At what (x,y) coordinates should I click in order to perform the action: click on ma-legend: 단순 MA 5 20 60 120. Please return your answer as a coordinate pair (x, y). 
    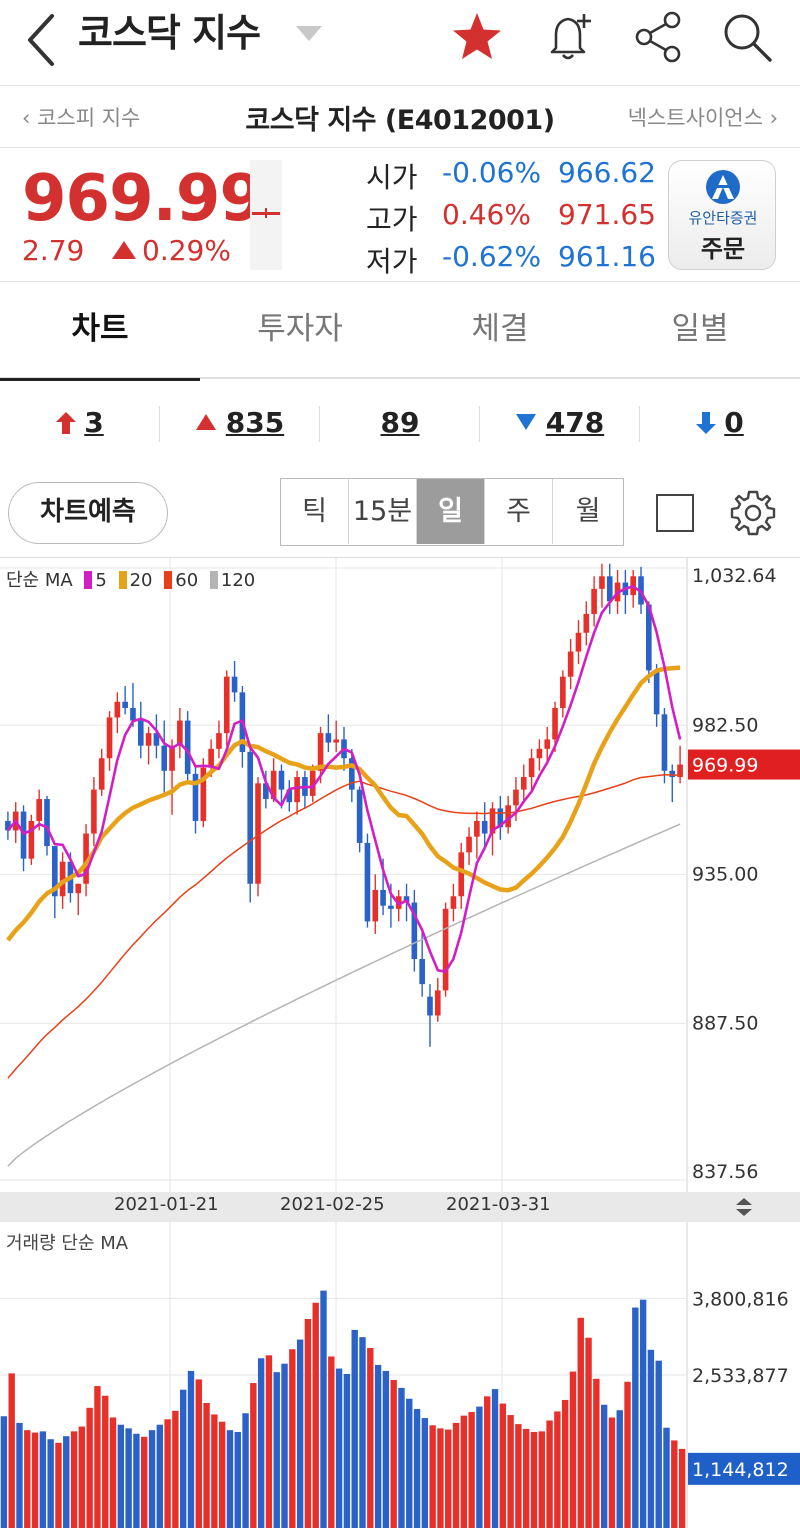
    Looking at the image, I should click on (130, 579).